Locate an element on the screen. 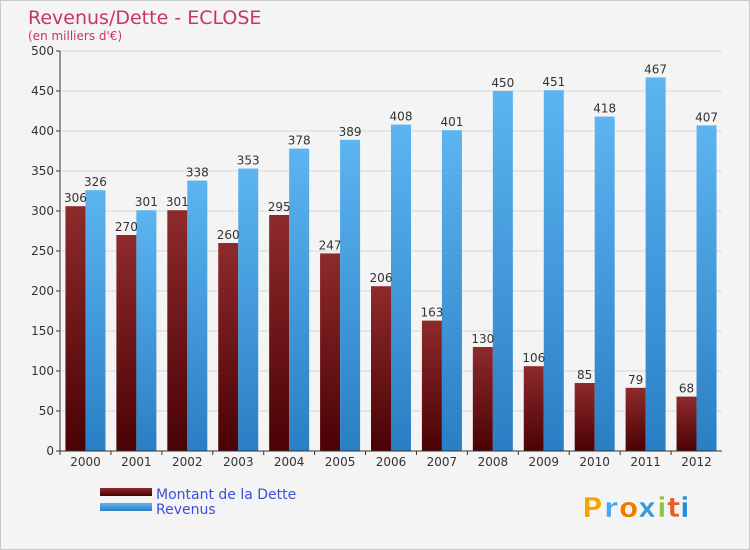 The image size is (750, 550). value-label-revenue: 301 is located at coordinates (146, 202).